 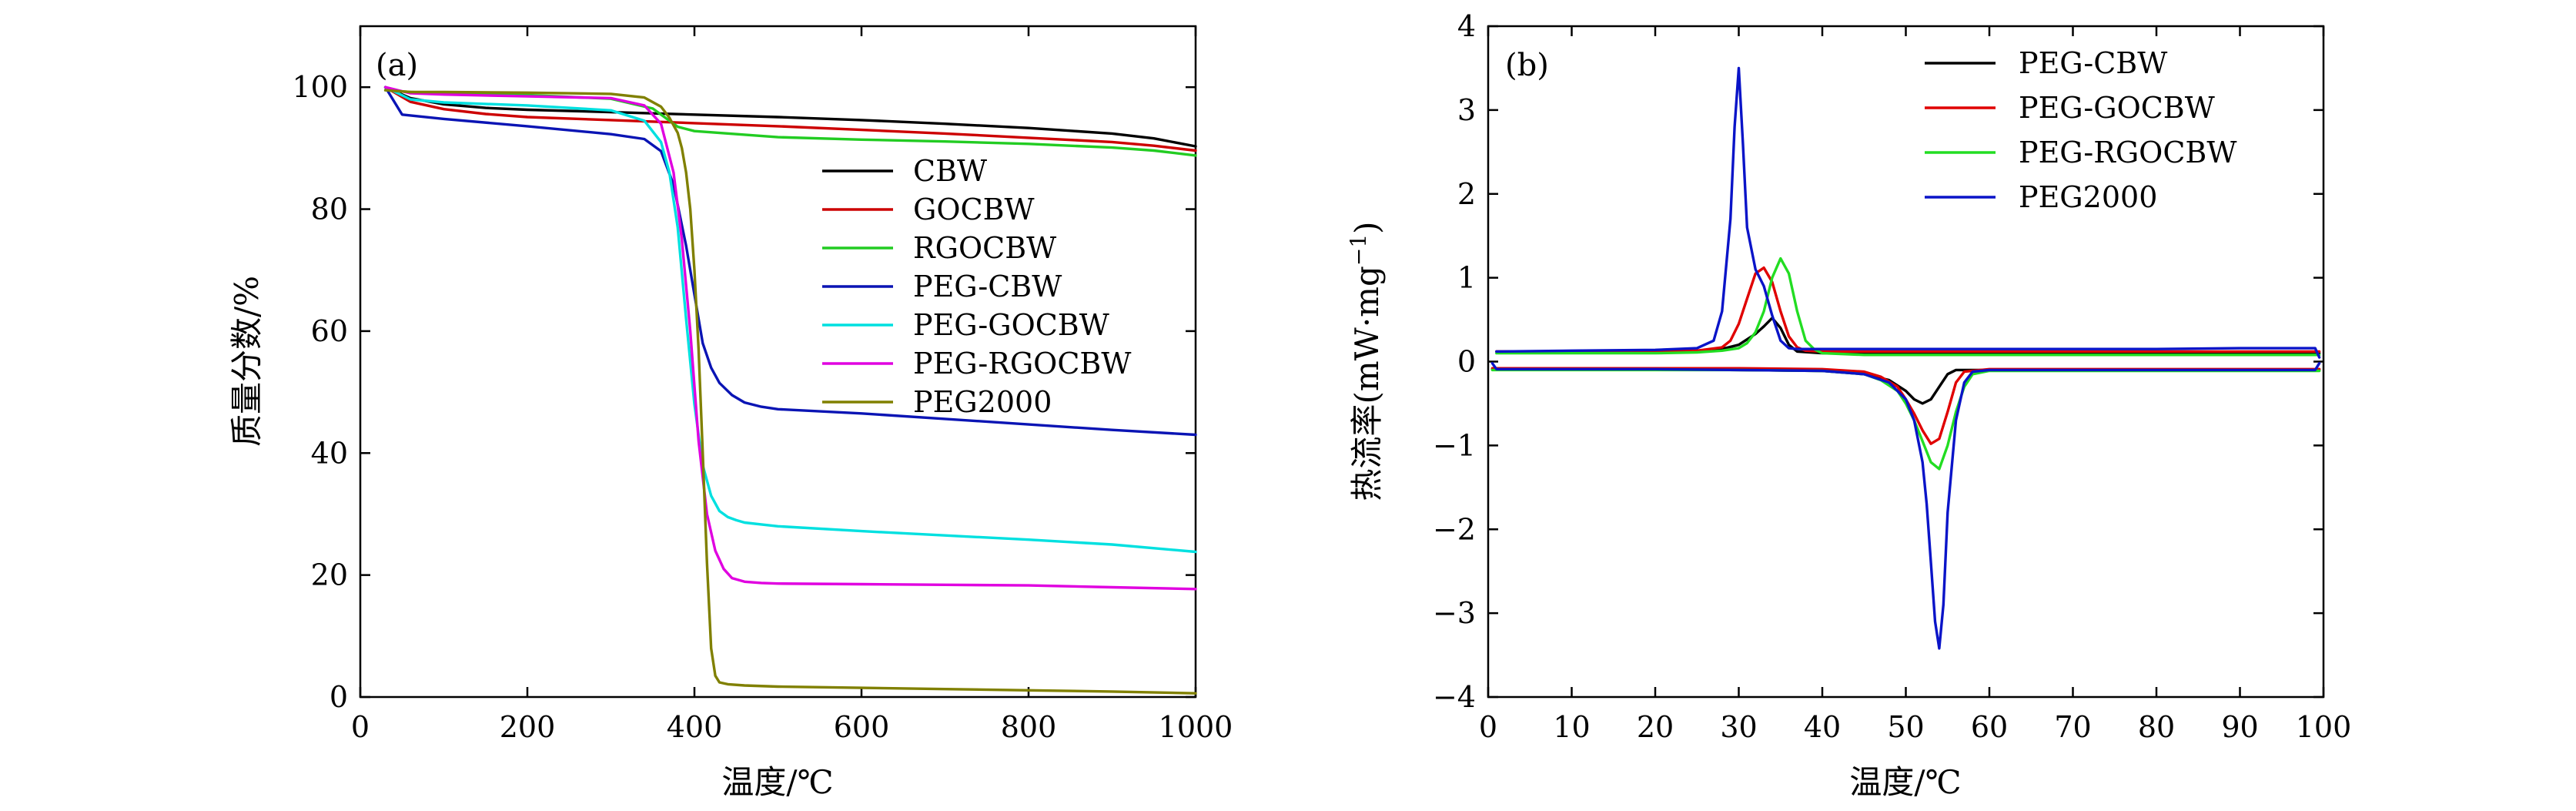 What do you see at coordinates (950, 171) in the screenshot?
I see `panel-a-legend-label: CBW` at bounding box center [950, 171].